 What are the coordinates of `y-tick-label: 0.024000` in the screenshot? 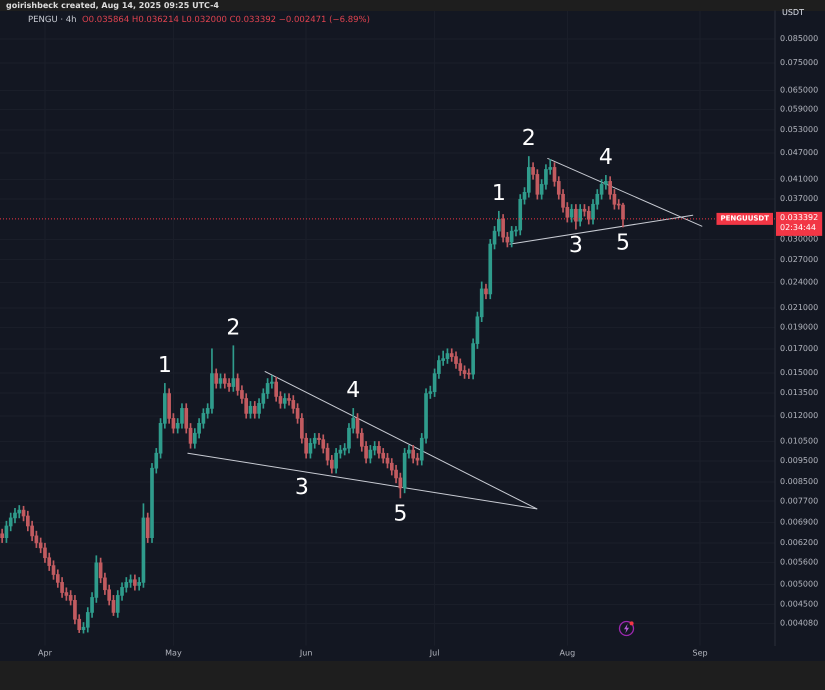 It's located at (799, 281).